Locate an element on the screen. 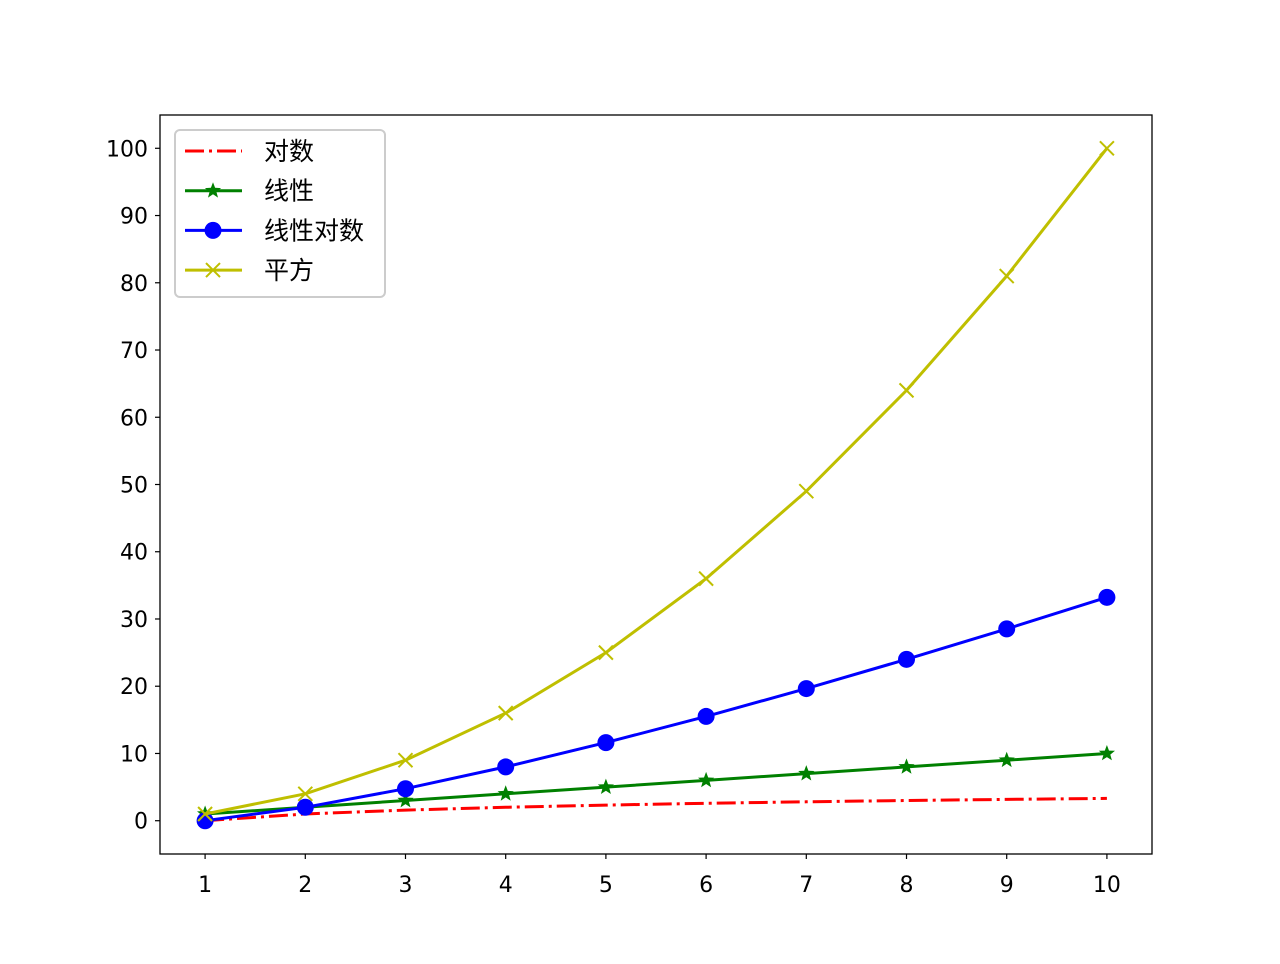 This screenshot has width=1280, height=964. x-tick-label: 1 is located at coordinates (205, 885).